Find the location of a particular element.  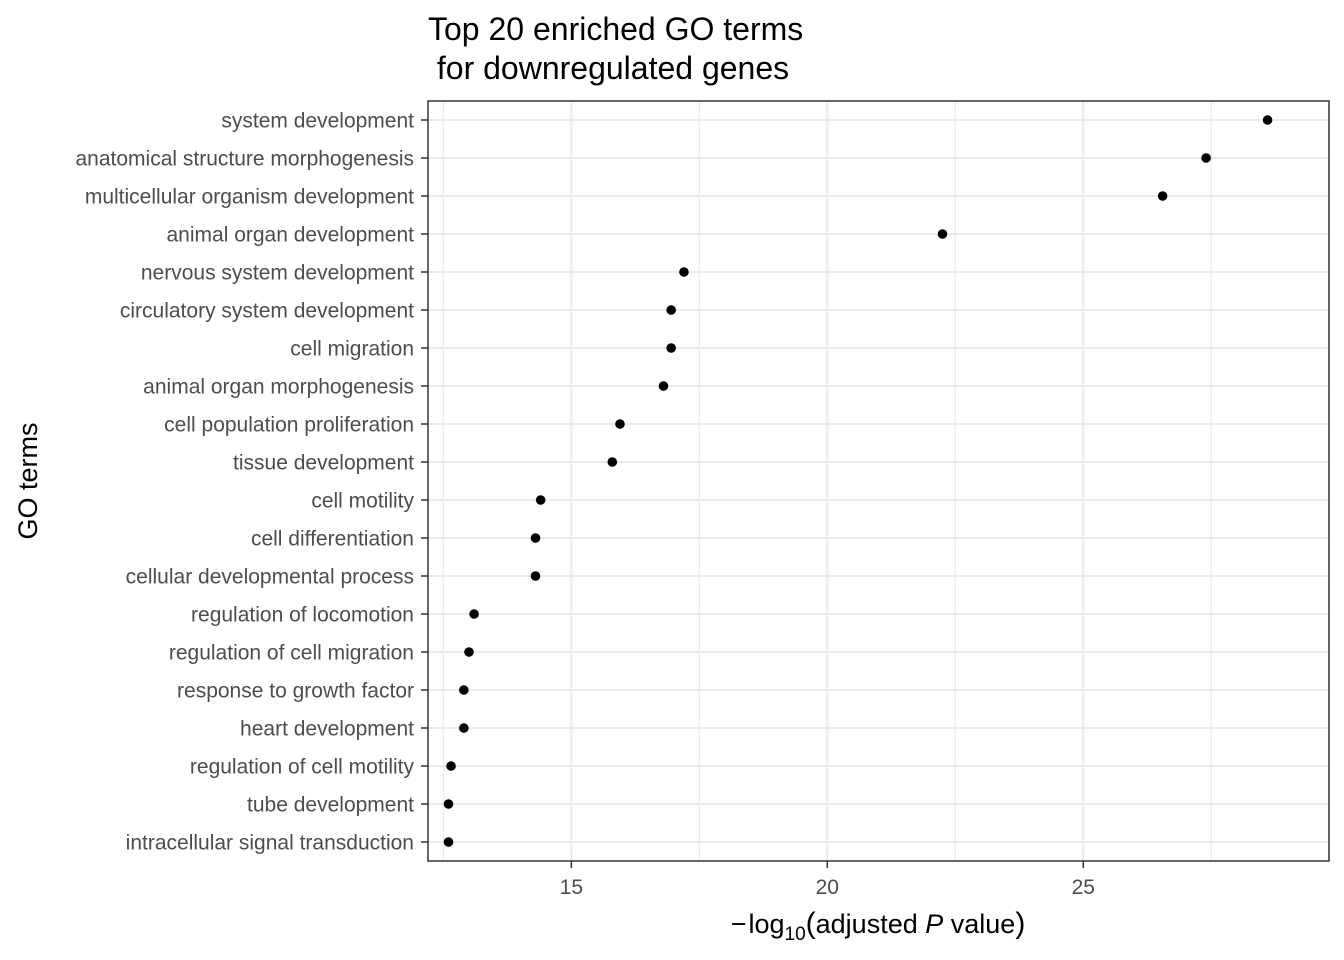

y-tick-label: intracellular signal transduction is located at coordinates (270, 843).